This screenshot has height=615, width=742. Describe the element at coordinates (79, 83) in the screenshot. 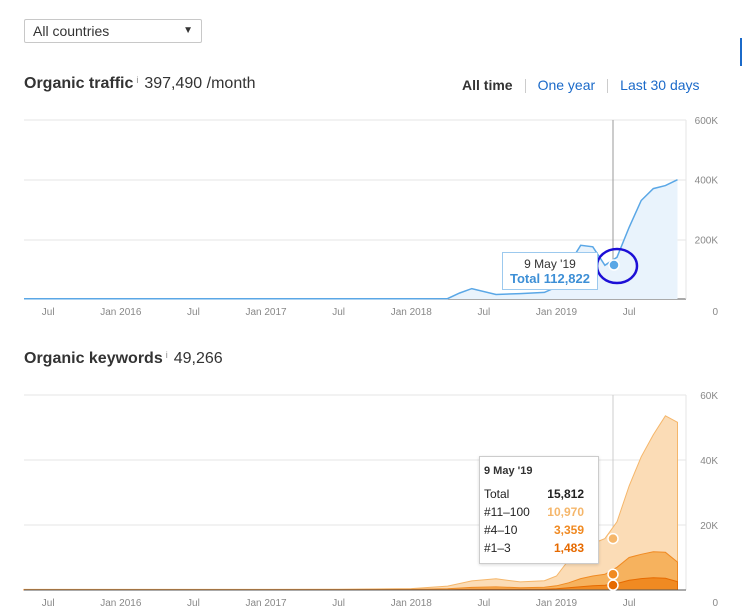

I see `traffic-title: Organic traffic` at that location.